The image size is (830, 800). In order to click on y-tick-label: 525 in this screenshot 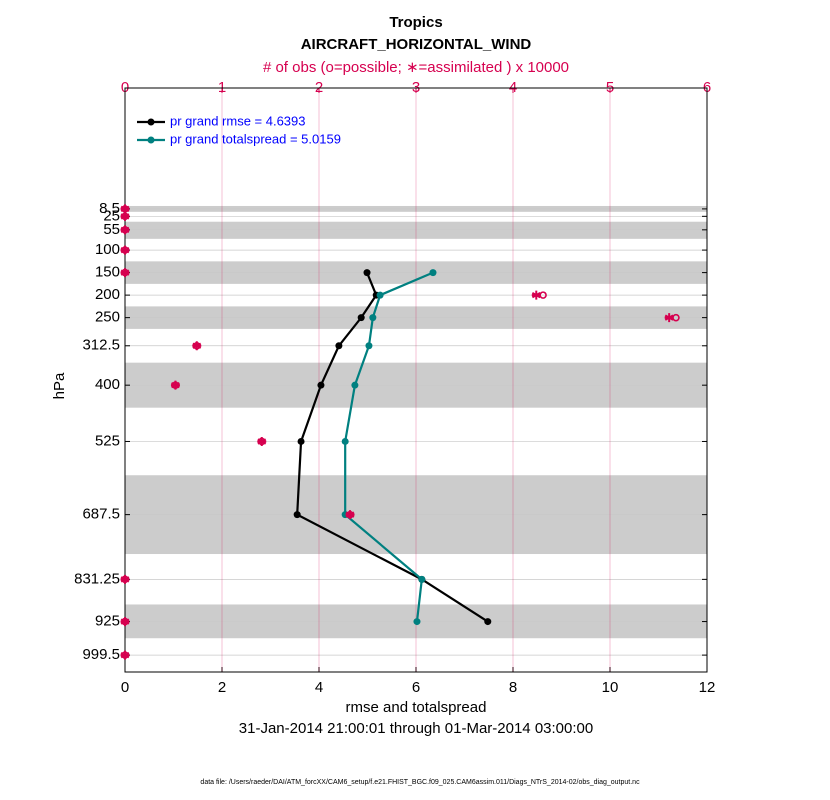, I will do `click(107, 440)`.